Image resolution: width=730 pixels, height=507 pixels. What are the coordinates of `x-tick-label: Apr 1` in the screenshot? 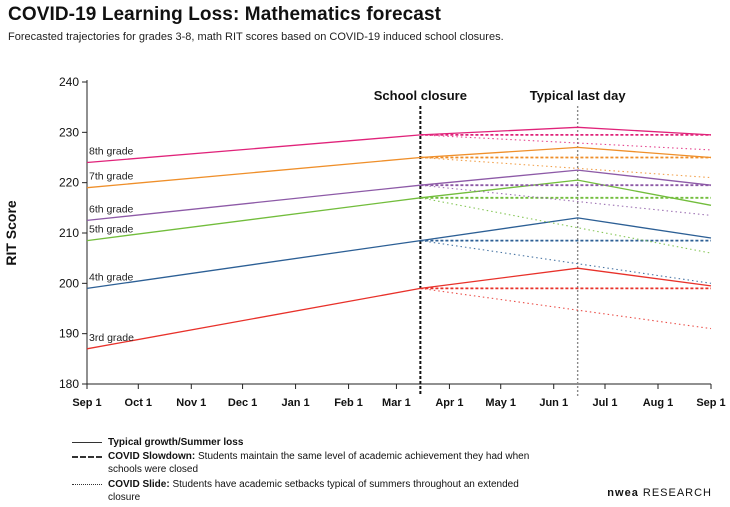 It's located at (449, 403).